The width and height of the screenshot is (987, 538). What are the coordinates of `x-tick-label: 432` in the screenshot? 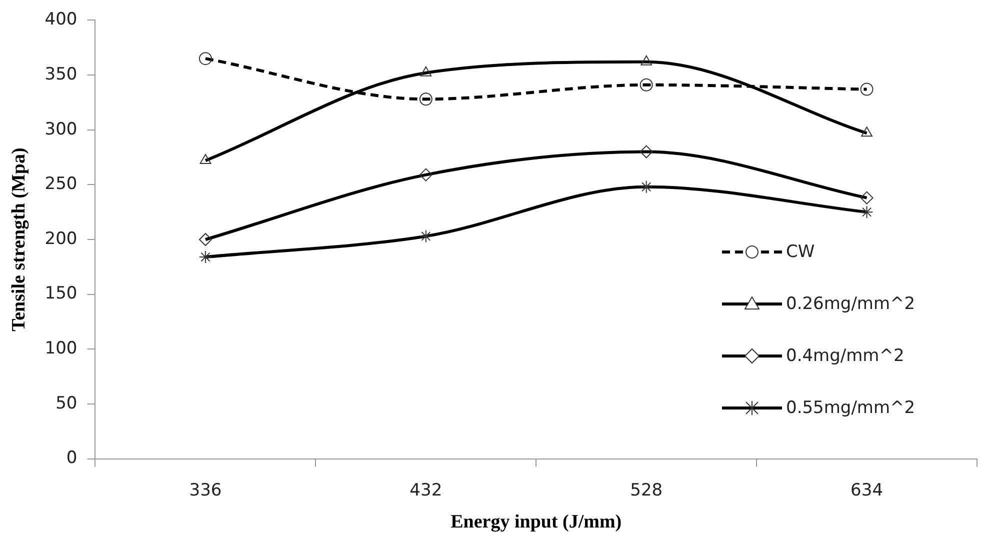 It's located at (426, 490).